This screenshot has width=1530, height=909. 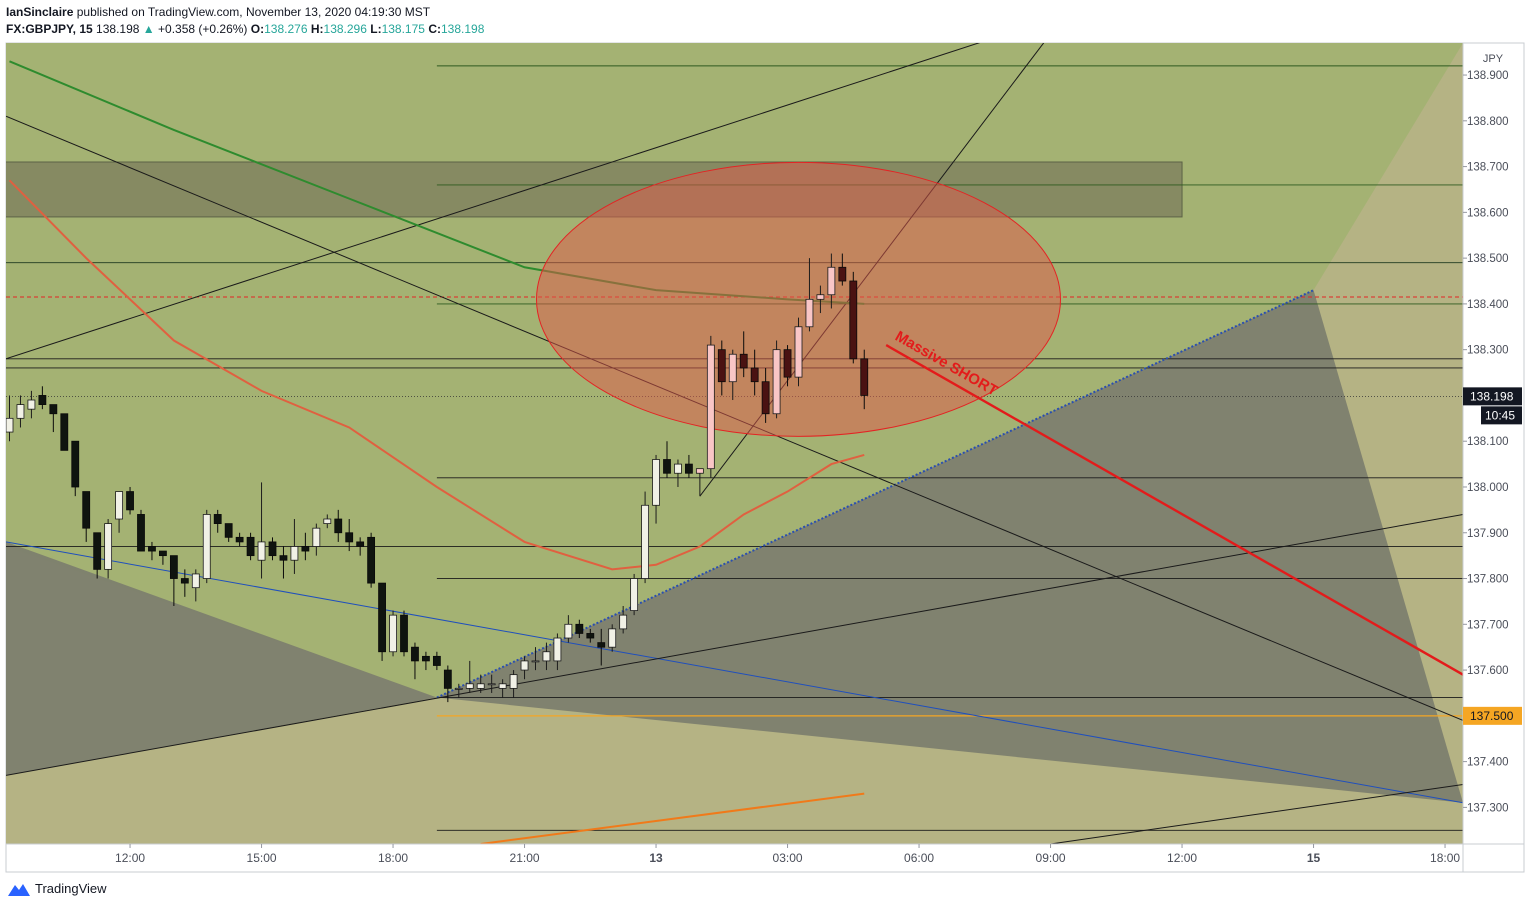 I want to click on countdown-label: 10:45, so click(x=1500, y=415).